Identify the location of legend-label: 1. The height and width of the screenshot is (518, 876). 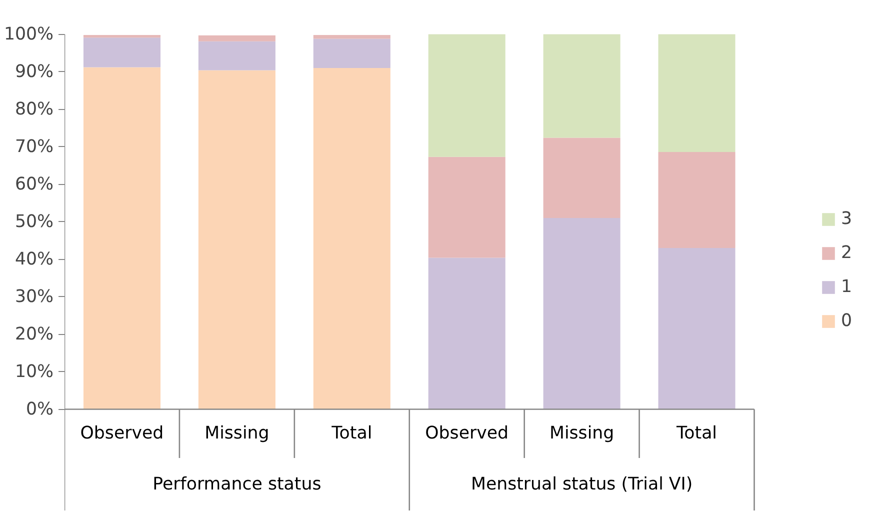
(847, 287).